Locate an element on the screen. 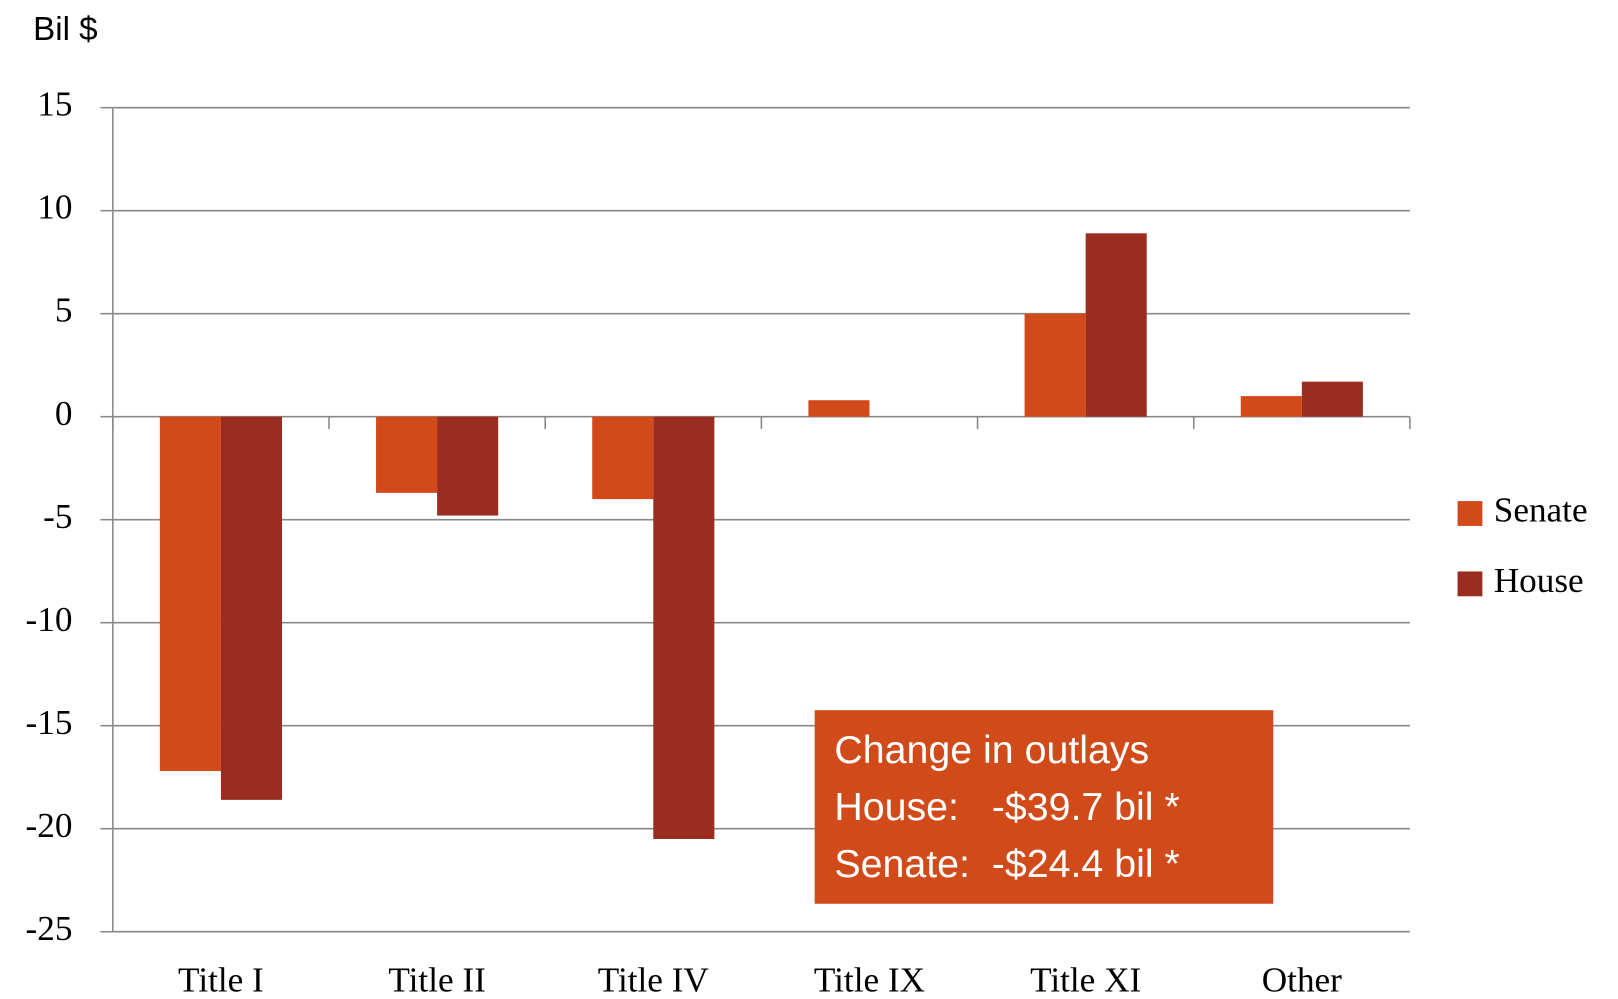  annotation-text: Senate: -$24.4 bil * is located at coordinates (1006, 864).